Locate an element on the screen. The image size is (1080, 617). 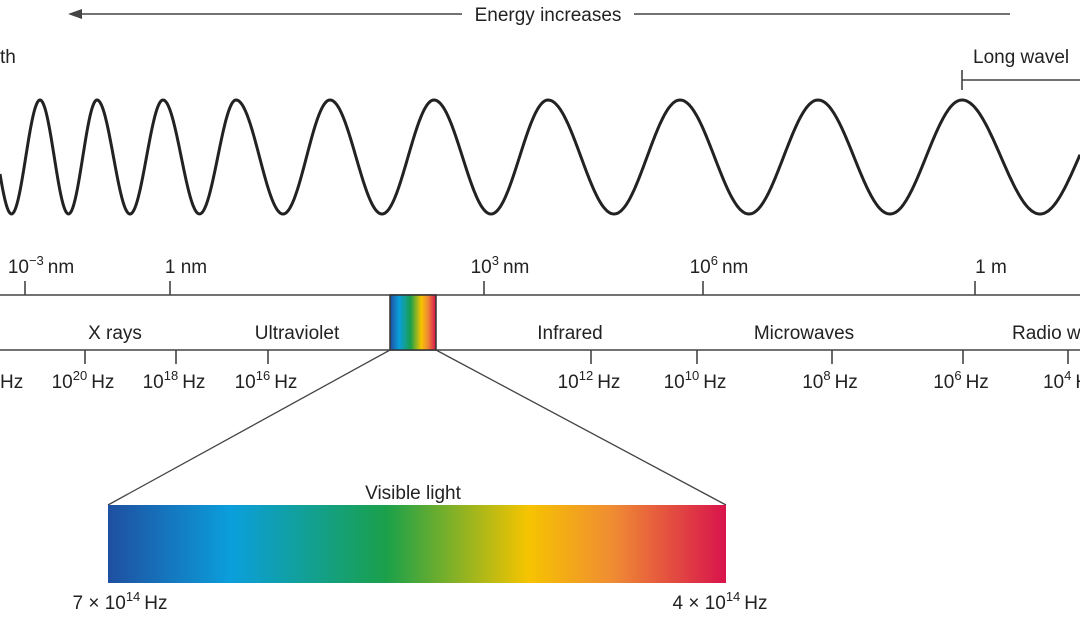
frequency-label: 108 Hz is located at coordinates (830, 380).